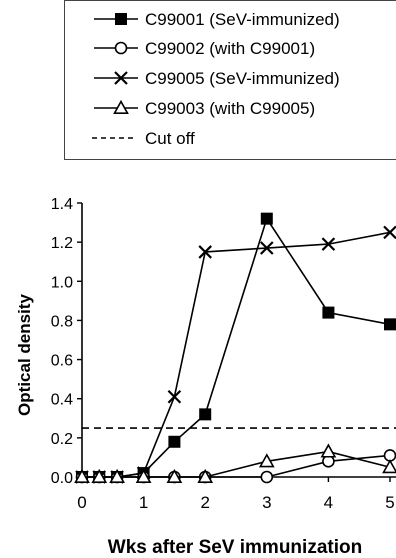 This screenshot has width=396, height=558. What do you see at coordinates (235, 547) in the screenshot?
I see `x-axis-label: Wks after SeV immunization` at bounding box center [235, 547].